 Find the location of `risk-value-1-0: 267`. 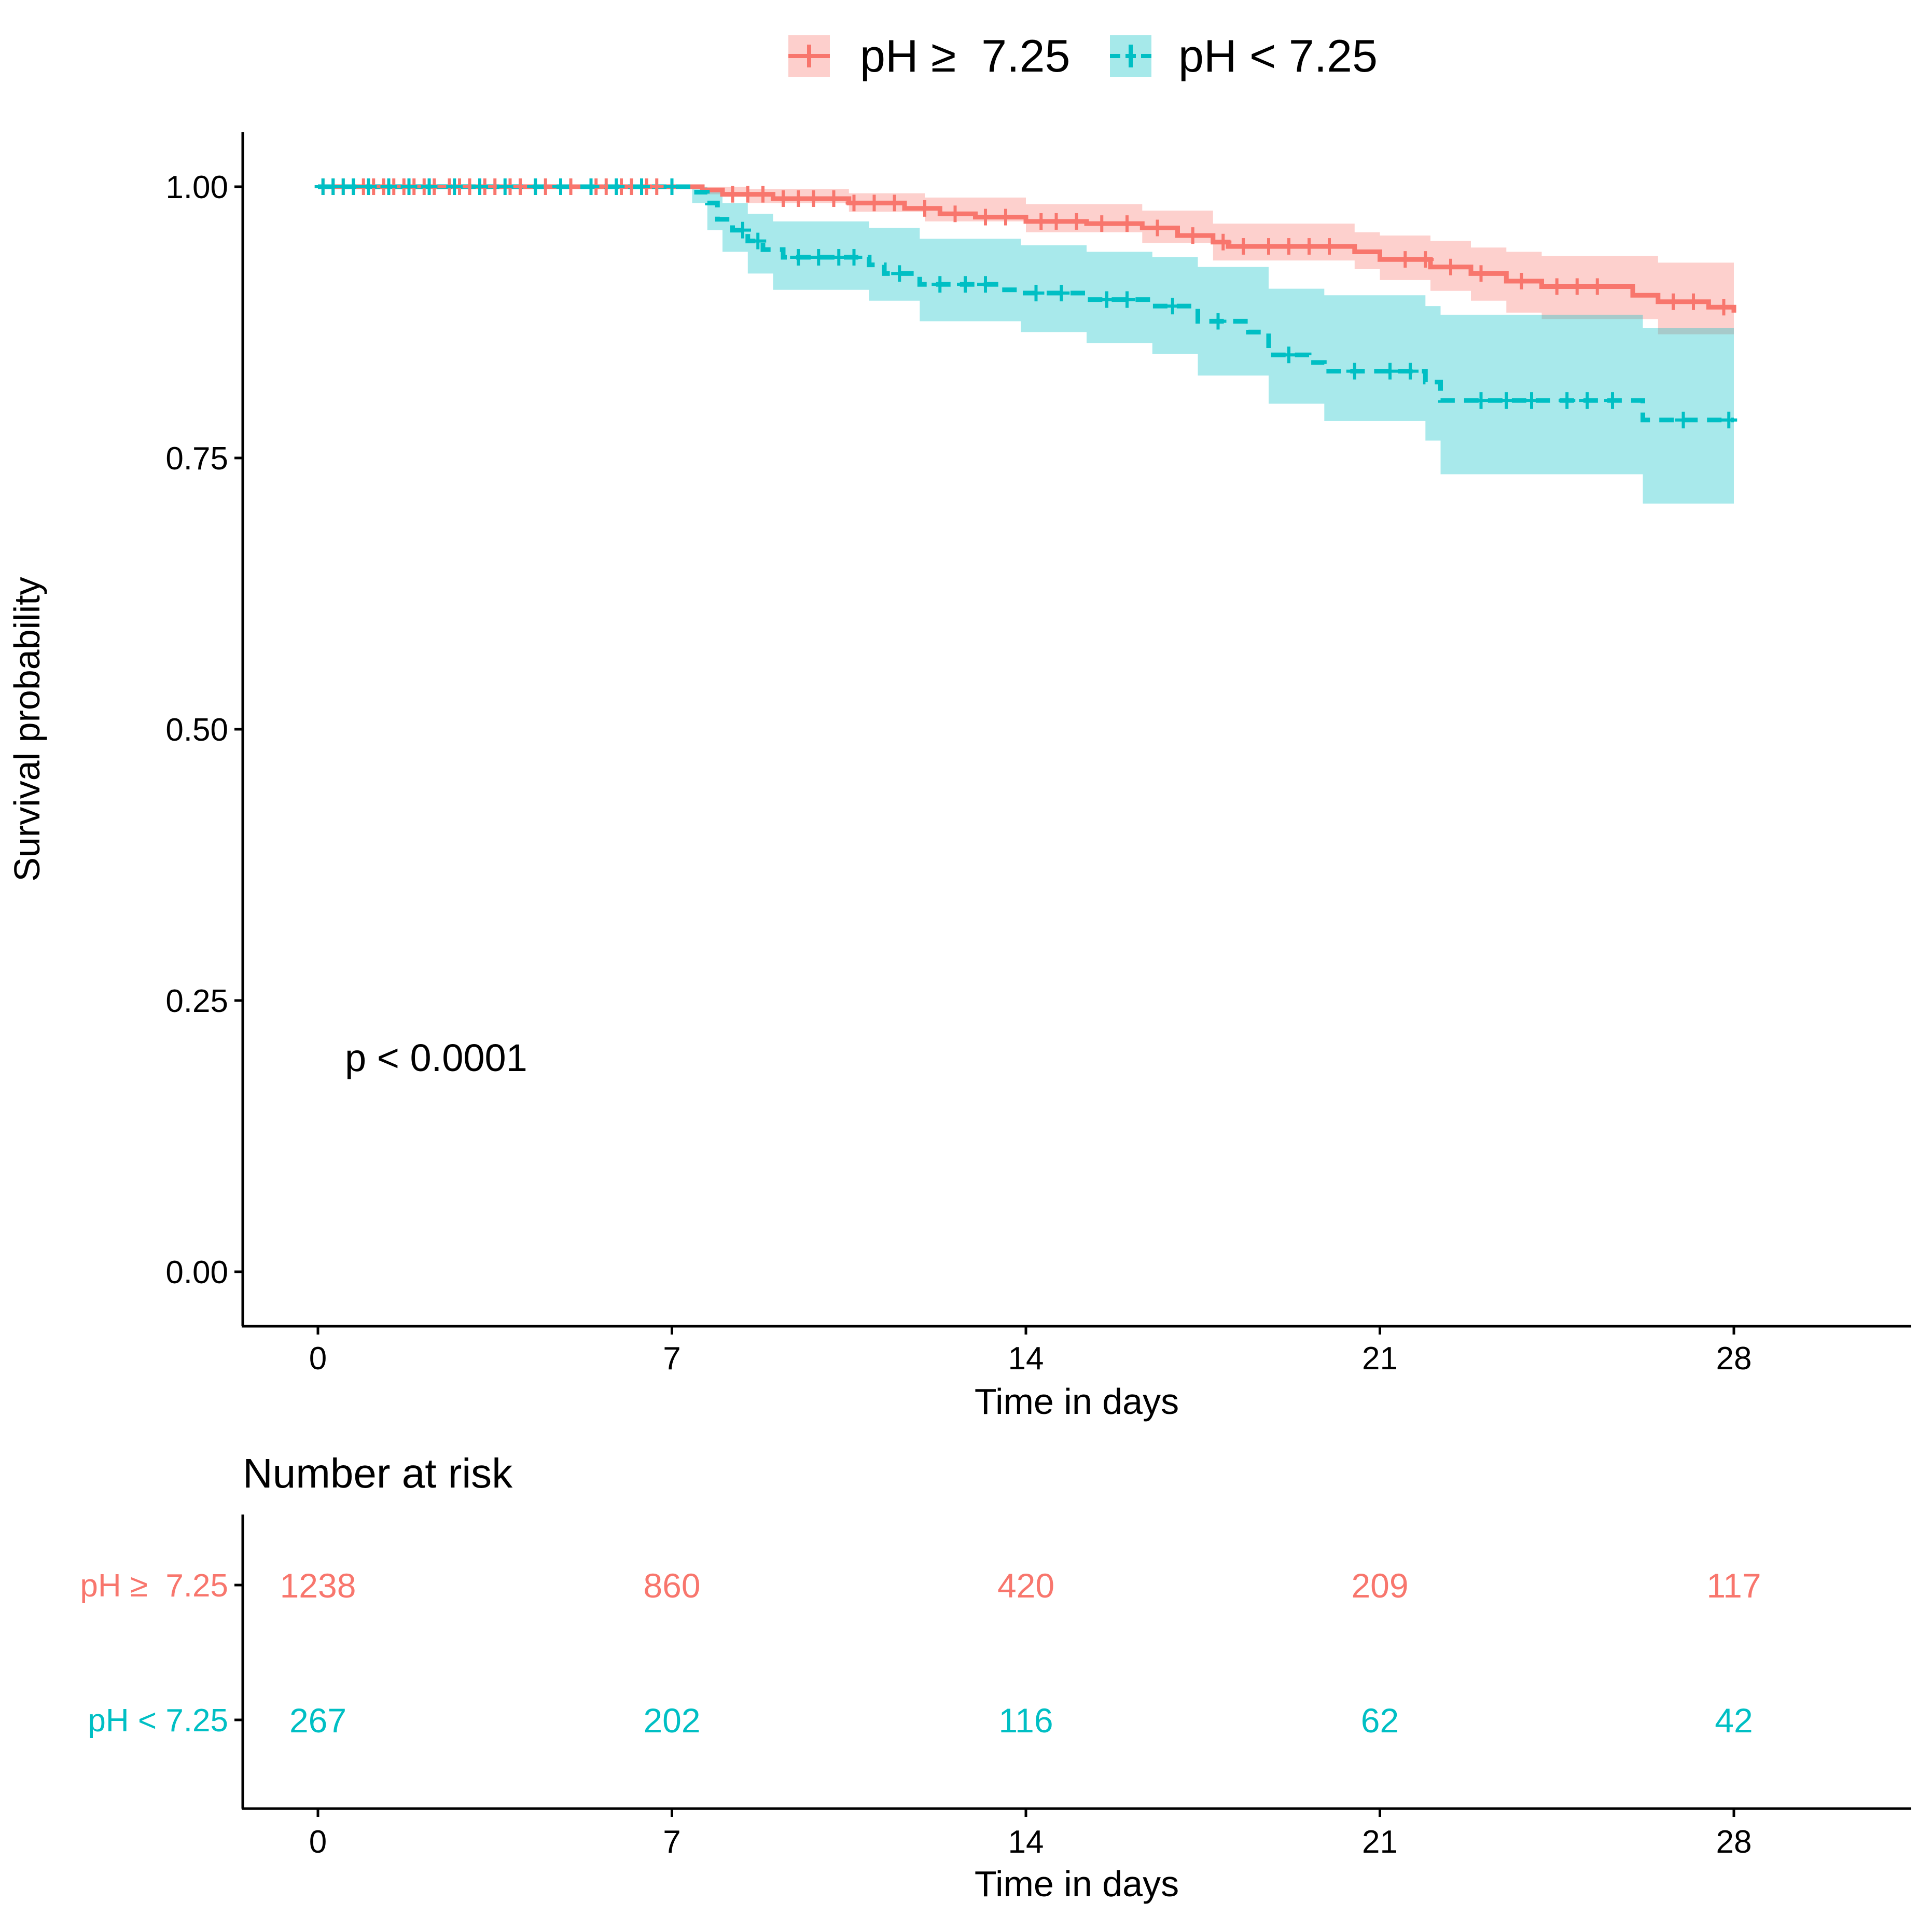

risk-value-1-0: 267 is located at coordinates (317, 1721).